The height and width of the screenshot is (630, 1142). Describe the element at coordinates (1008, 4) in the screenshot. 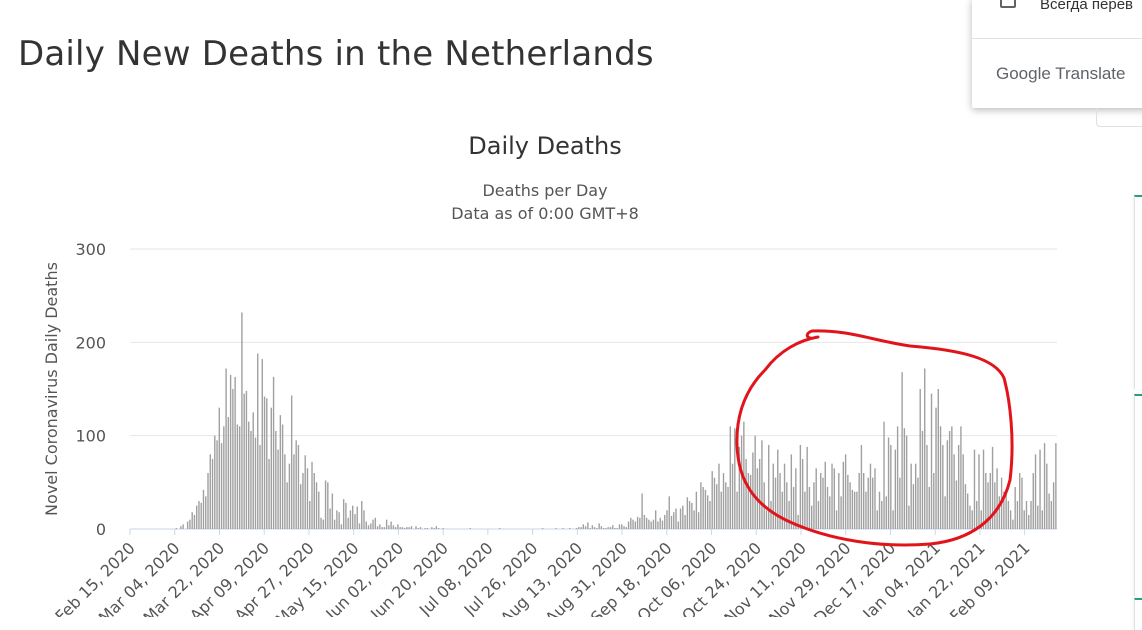

I see `always-translate-checkbox` at that location.